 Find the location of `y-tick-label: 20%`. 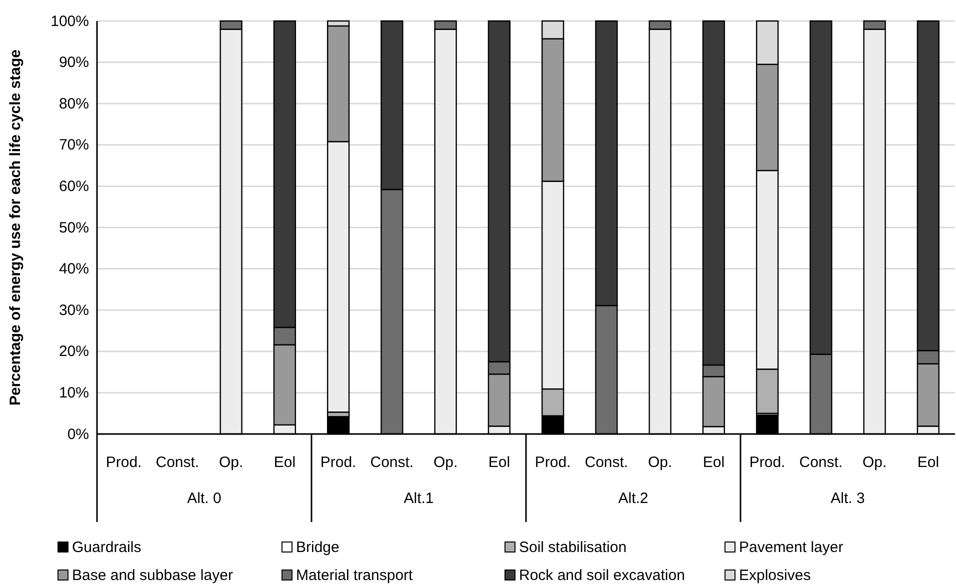

y-tick-label: 20% is located at coordinates (73, 351).